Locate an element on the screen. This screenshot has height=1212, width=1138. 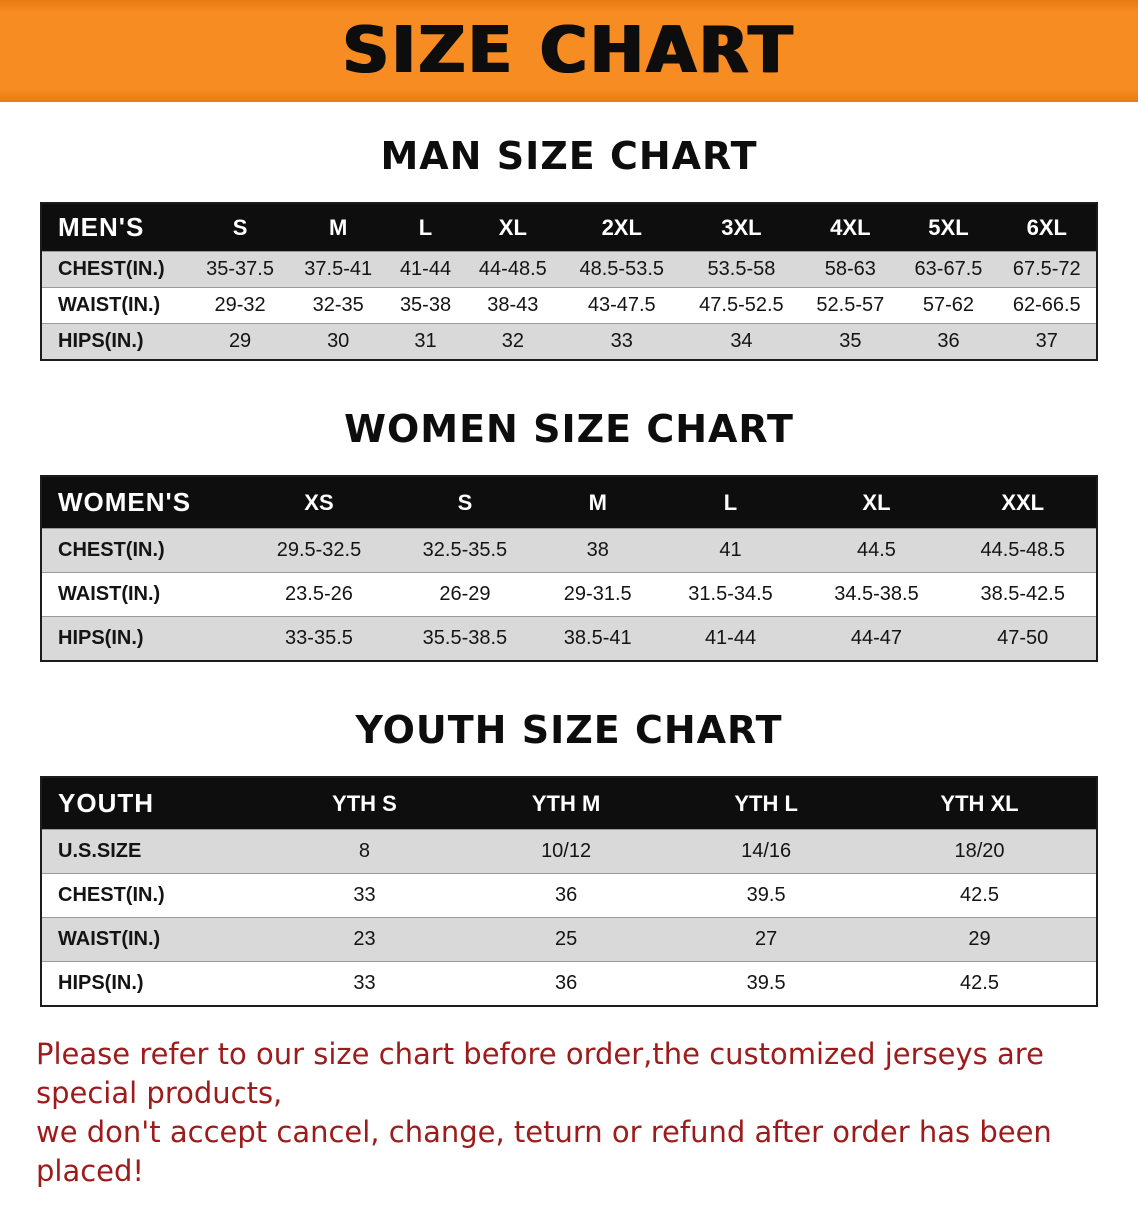
section-heading-youth: YOUTH SIZE CHART is located at coordinates (569, 730).